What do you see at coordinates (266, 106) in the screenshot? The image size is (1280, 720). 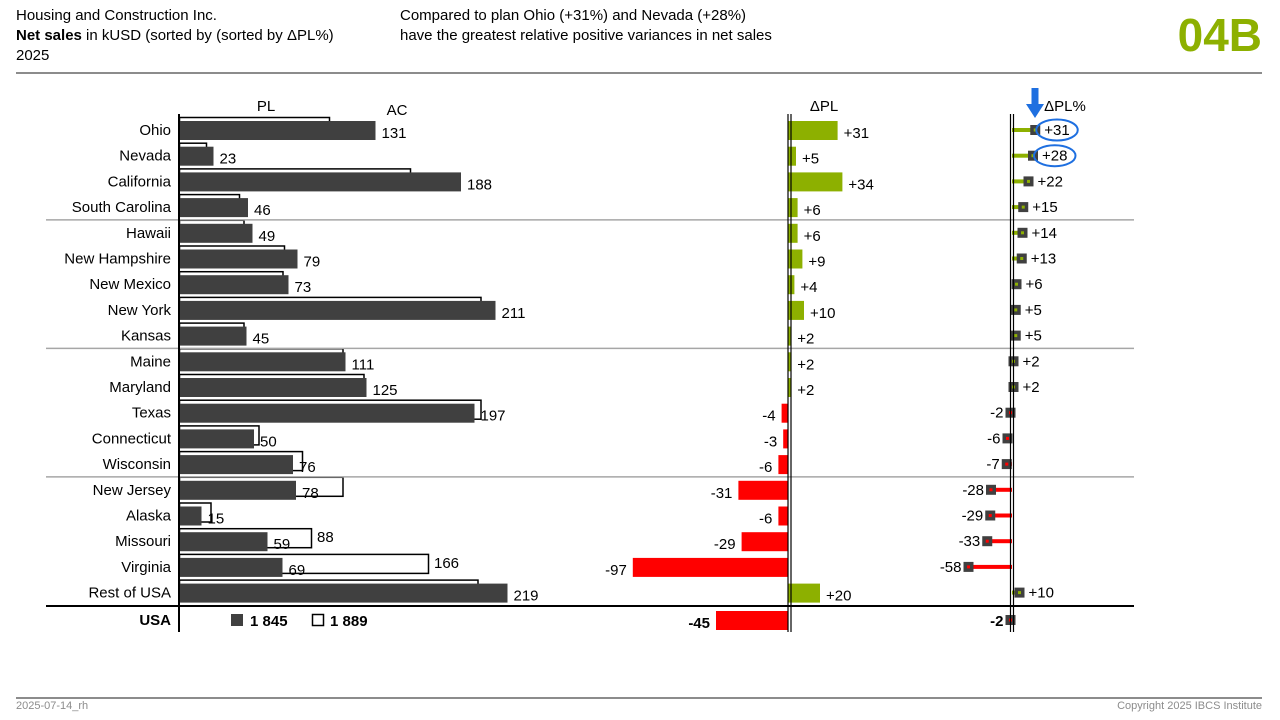 I see `pl-column-header: PL` at bounding box center [266, 106].